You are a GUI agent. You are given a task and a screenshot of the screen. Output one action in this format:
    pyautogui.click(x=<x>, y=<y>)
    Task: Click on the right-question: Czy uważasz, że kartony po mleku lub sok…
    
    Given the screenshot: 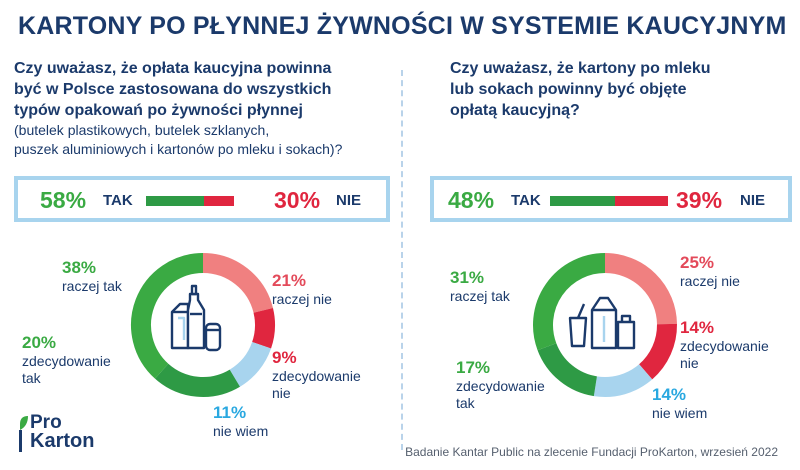 What is the action you would take?
    pyautogui.click(x=615, y=89)
    